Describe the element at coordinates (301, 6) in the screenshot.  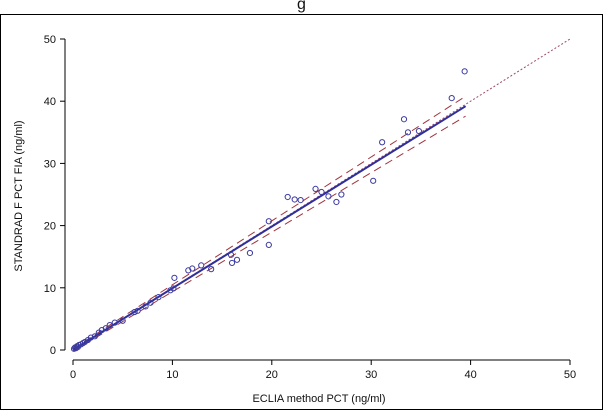
I see `chart-title-fragment: g` at that location.